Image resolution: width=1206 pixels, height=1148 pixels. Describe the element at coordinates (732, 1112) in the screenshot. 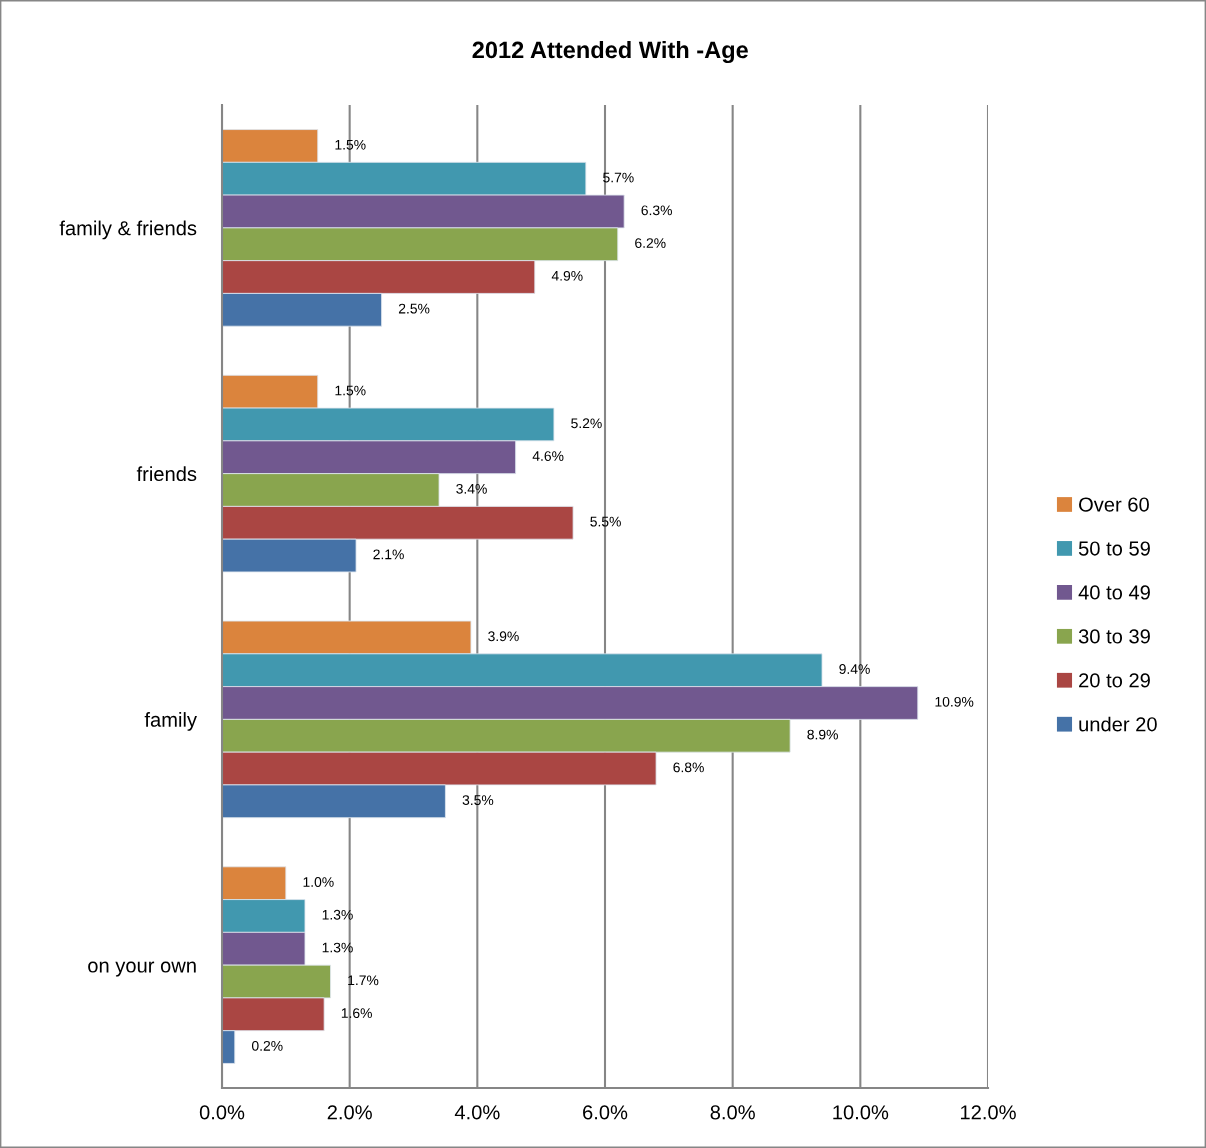

I see `x-tick-label: 8.0%` at that location.